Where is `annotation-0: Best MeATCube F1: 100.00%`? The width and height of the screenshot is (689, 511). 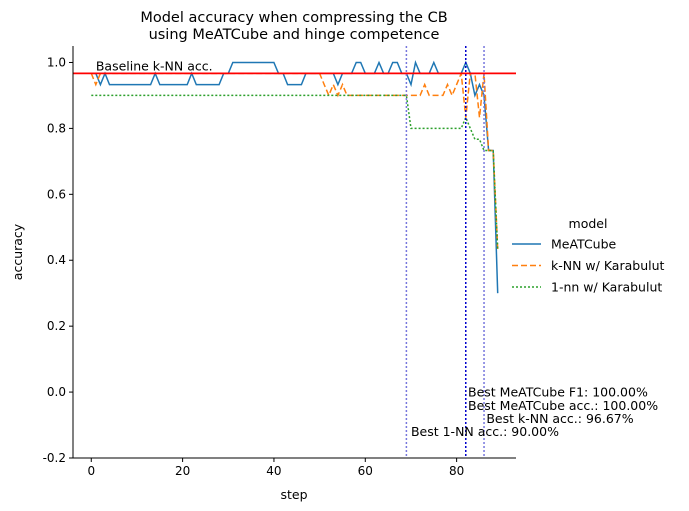 annotation-0: Best MeATCube F1: 100.00% is located at coordinates (558, 392).